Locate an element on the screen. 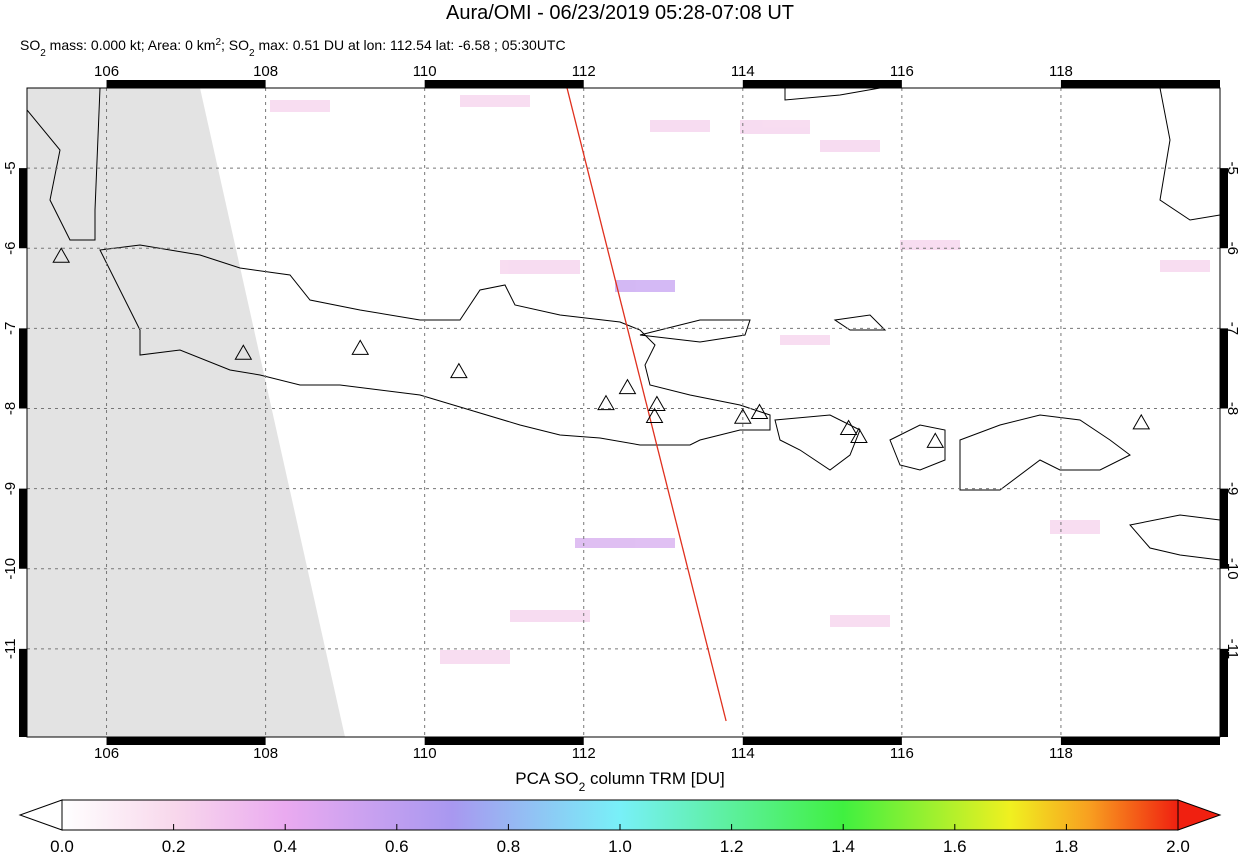 This screenshot has width=1239, height=855. colorbar-high-arrow is located at coordinates (1199, 815).